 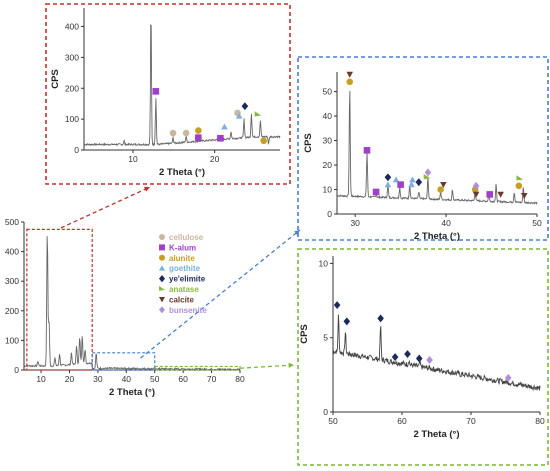 I want to click on inset_low-y-tick-label: 0, so click(x=76, y=150).